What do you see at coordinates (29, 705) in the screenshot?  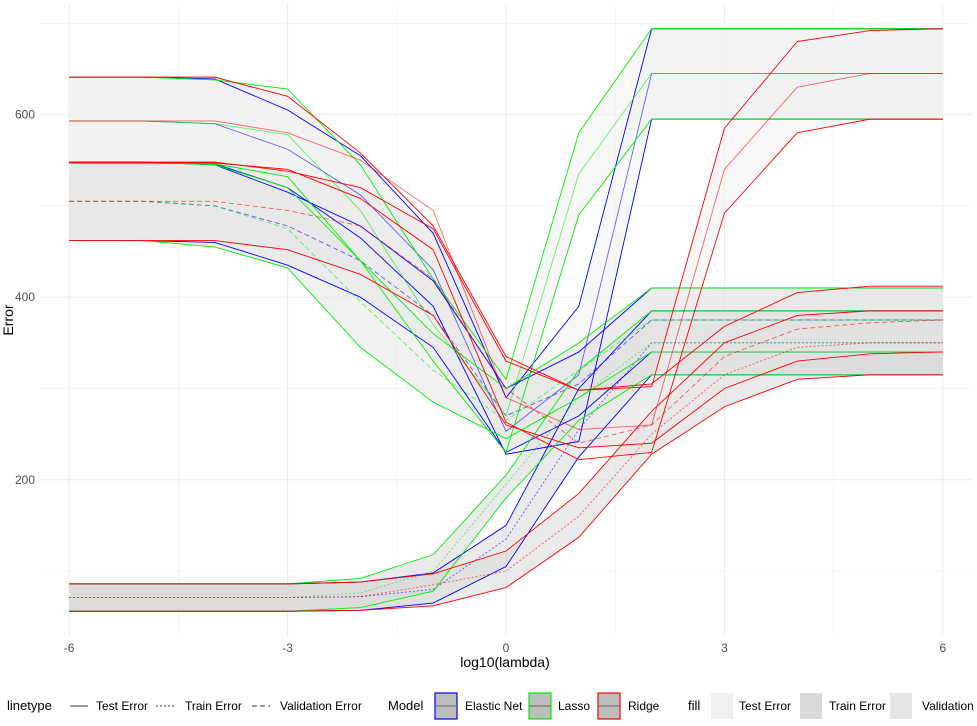 I see `legend-linetype-title: linetype` at bounding box center [29, 705].